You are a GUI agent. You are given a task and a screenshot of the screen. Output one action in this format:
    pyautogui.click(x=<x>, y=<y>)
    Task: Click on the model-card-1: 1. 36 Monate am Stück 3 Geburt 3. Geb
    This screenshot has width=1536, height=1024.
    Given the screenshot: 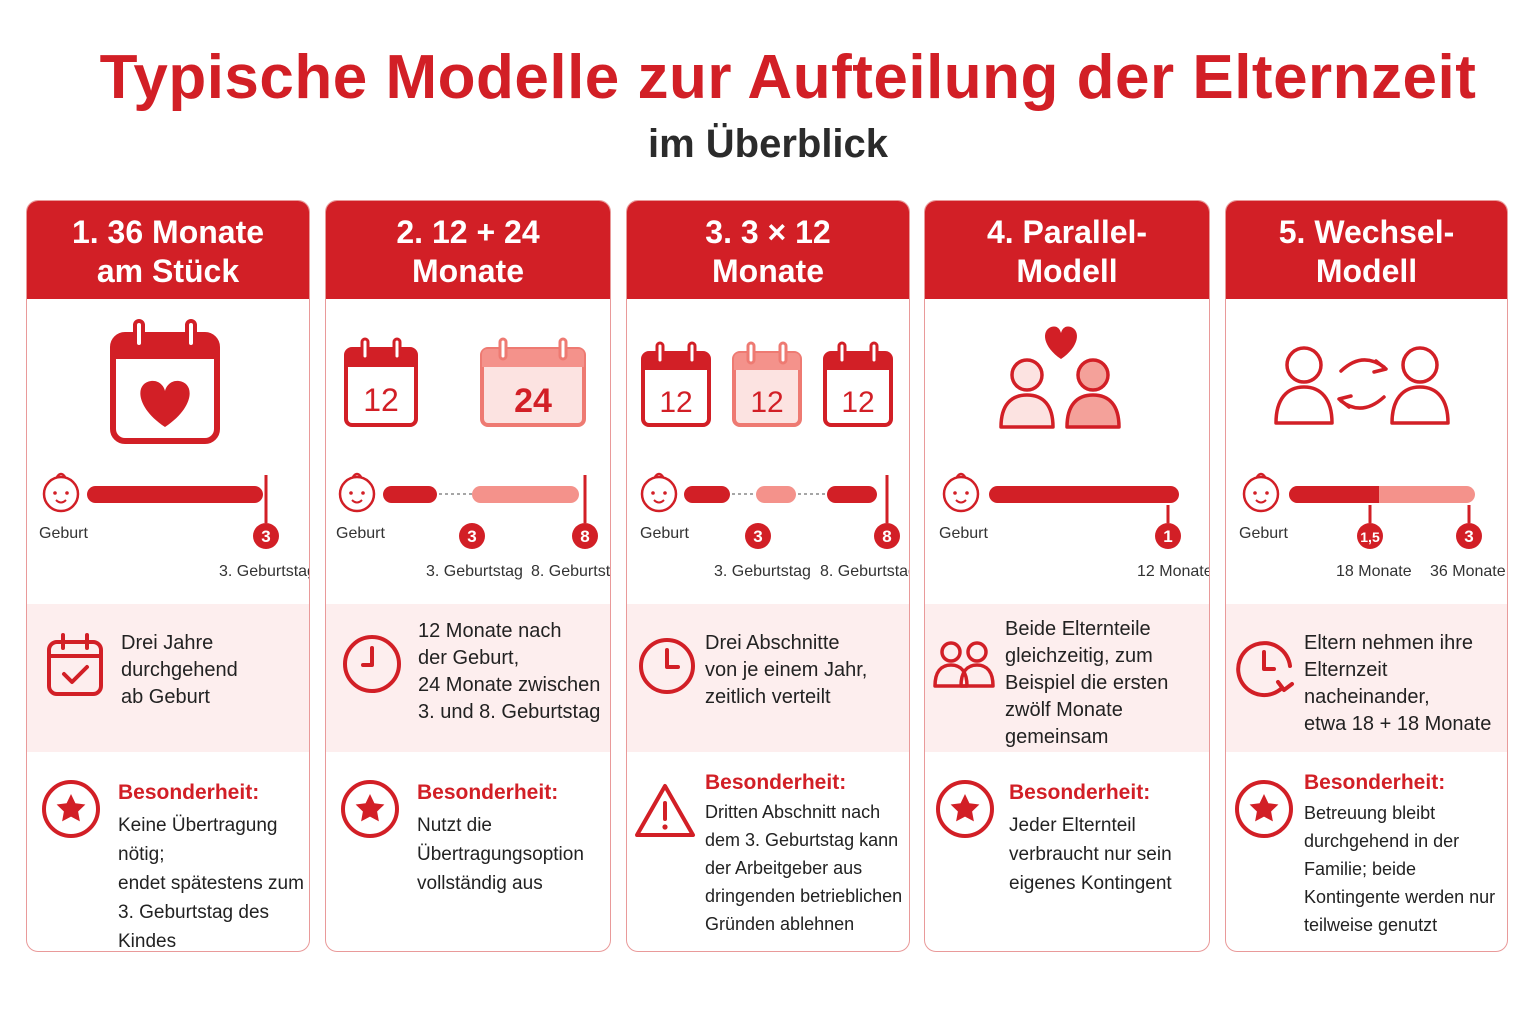 What is the action you would take?
    pyautogui.click(x=168, y=576)
    